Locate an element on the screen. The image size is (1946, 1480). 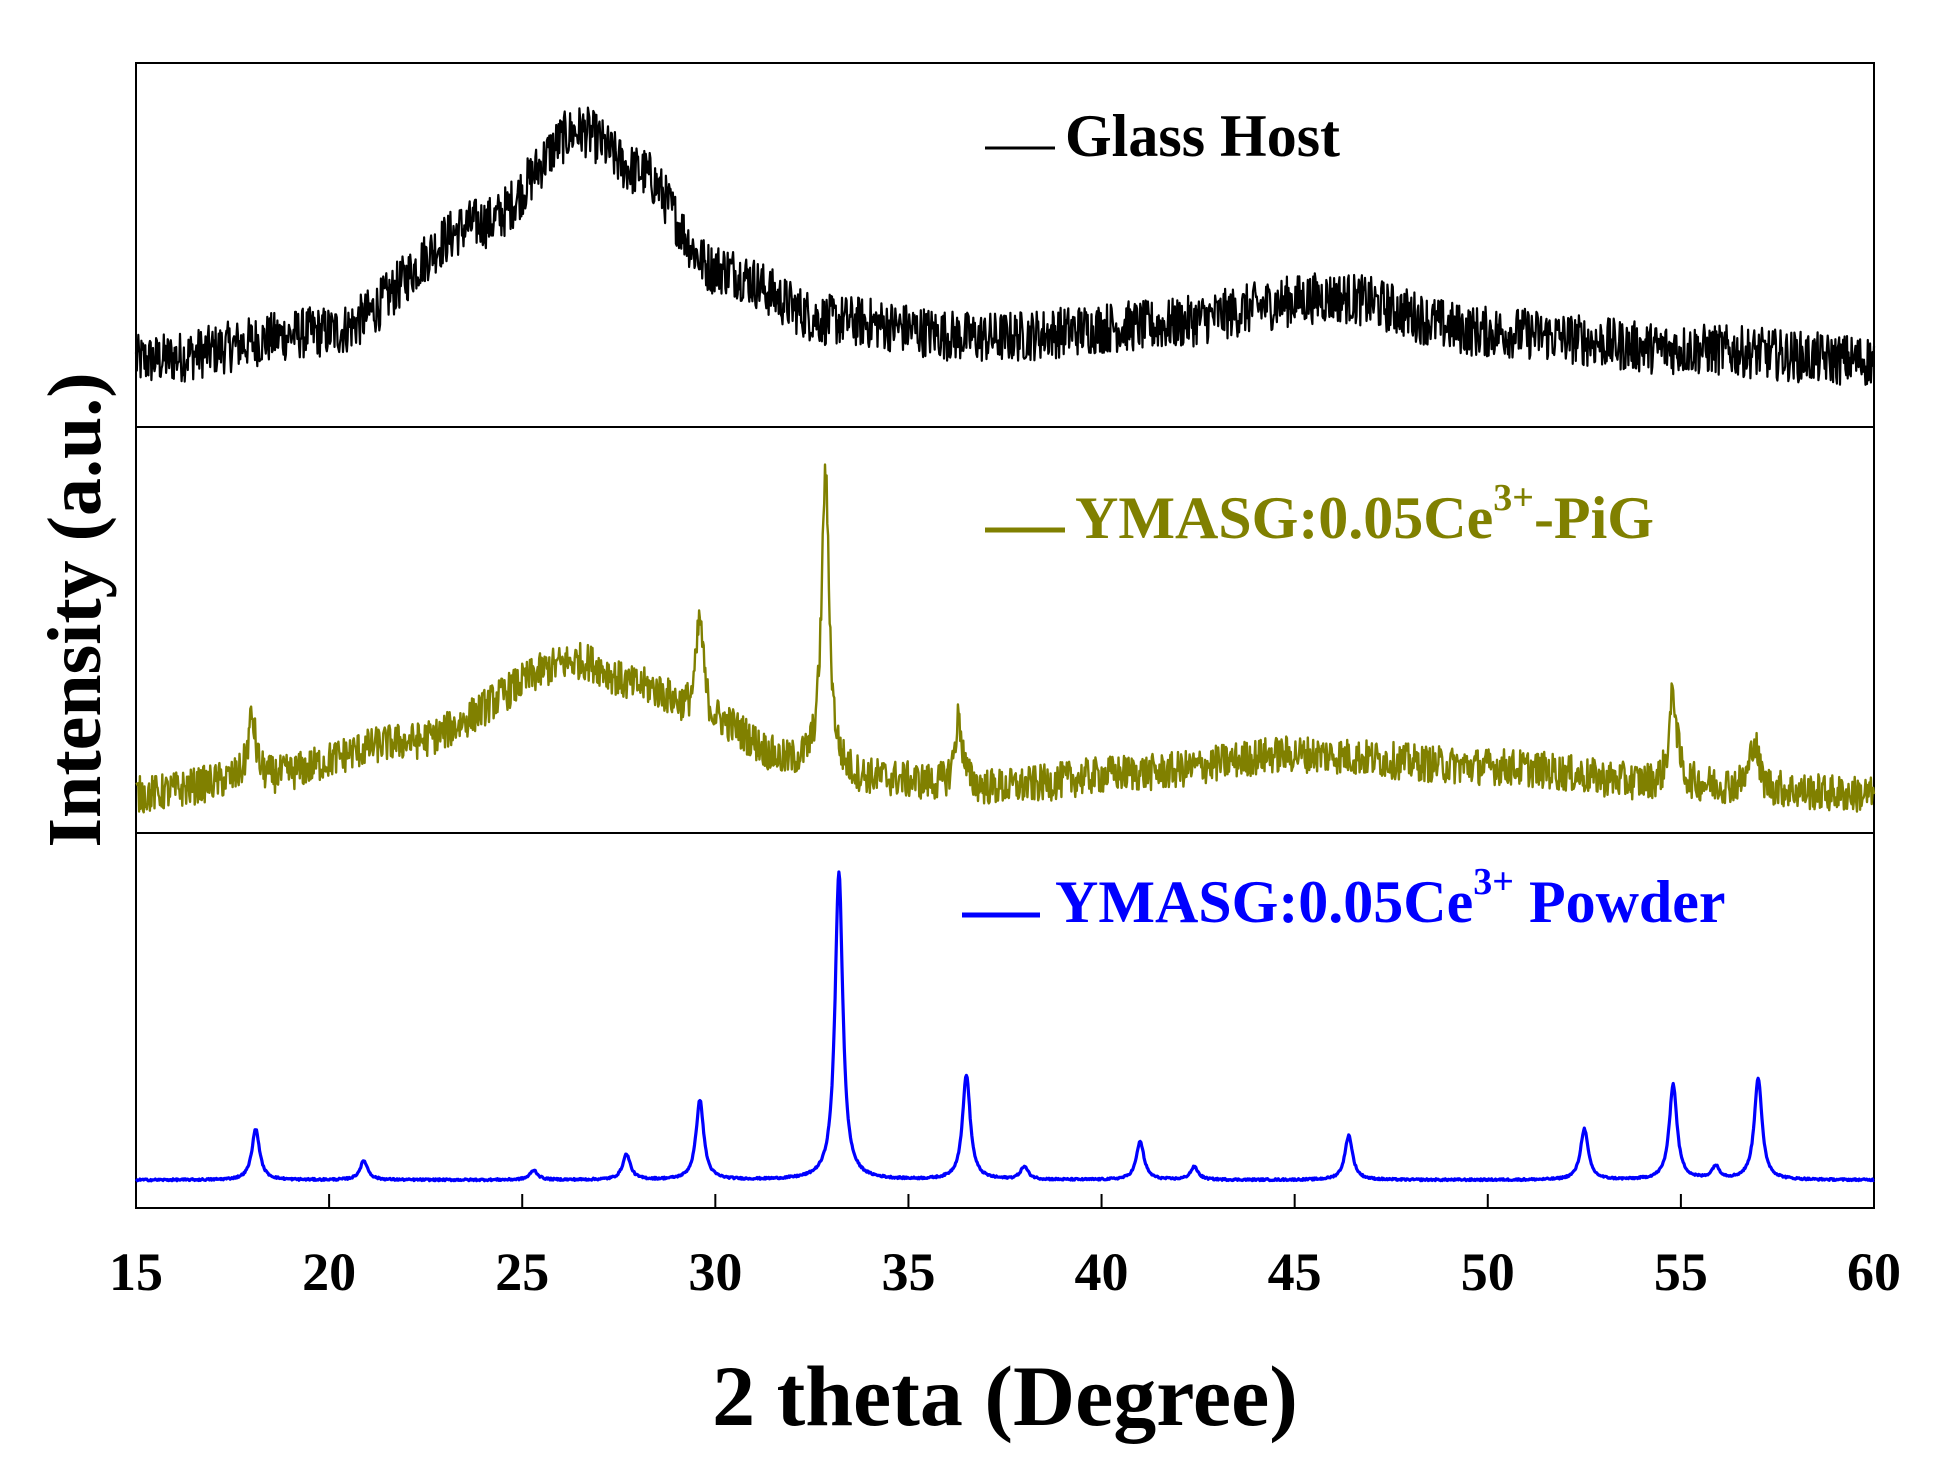
x-tick-label: 25 is located at coordinates (522, 1272).